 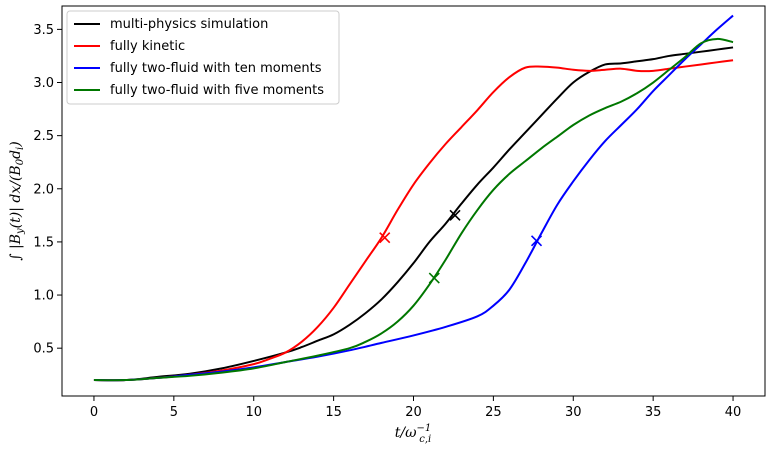 I want to click on series-marker-five-moments, so click(x=434, y=278).